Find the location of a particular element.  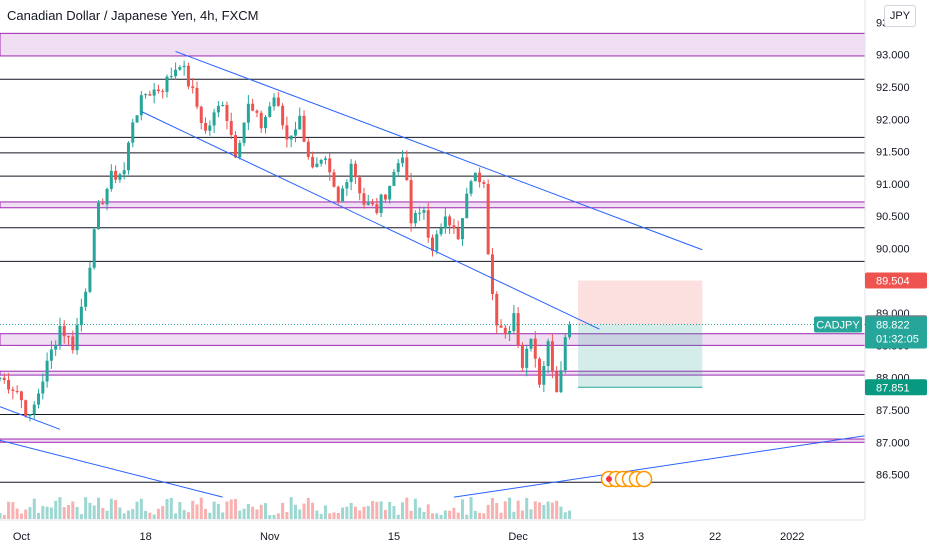

time-tick-label: 13 is located at coordinates (638, 537).